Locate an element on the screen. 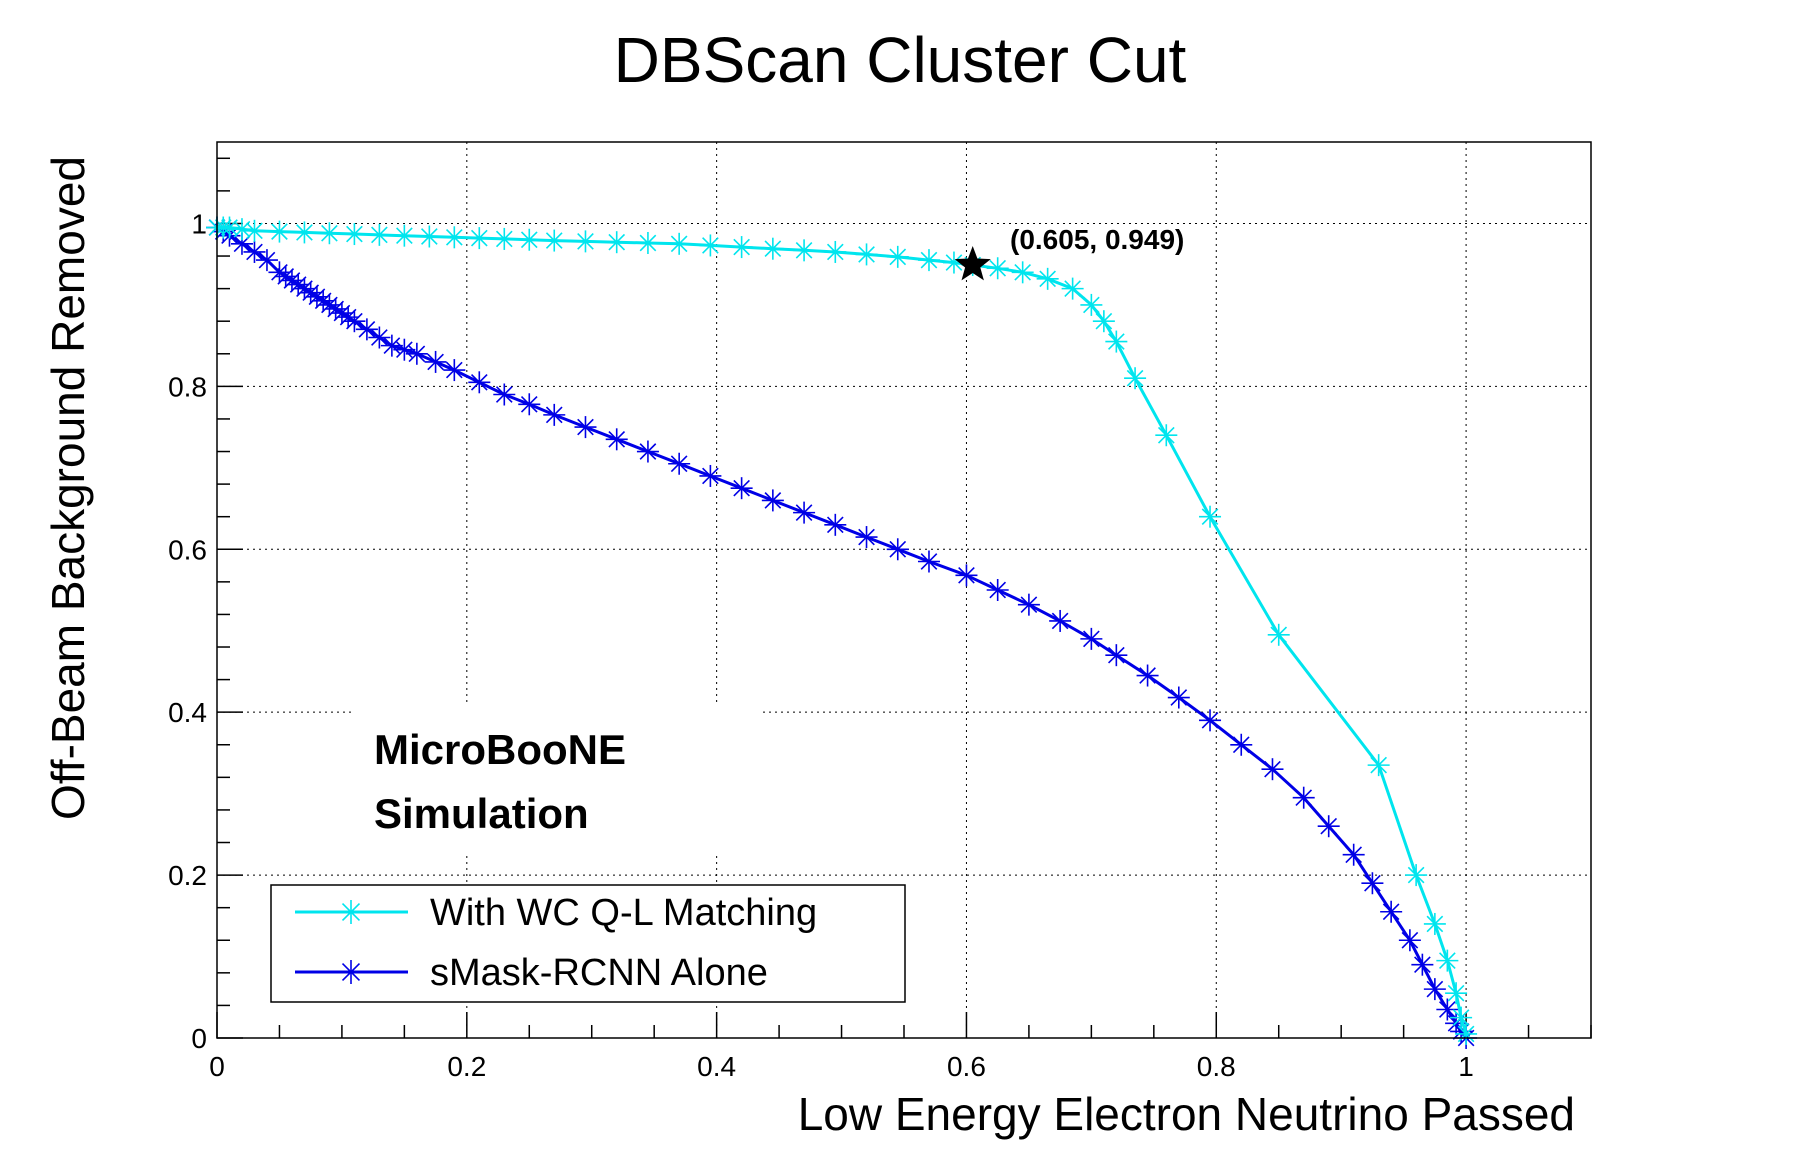  legend-label-series-1: sMask-RCNN Alone is located at coordinates (599, 973).